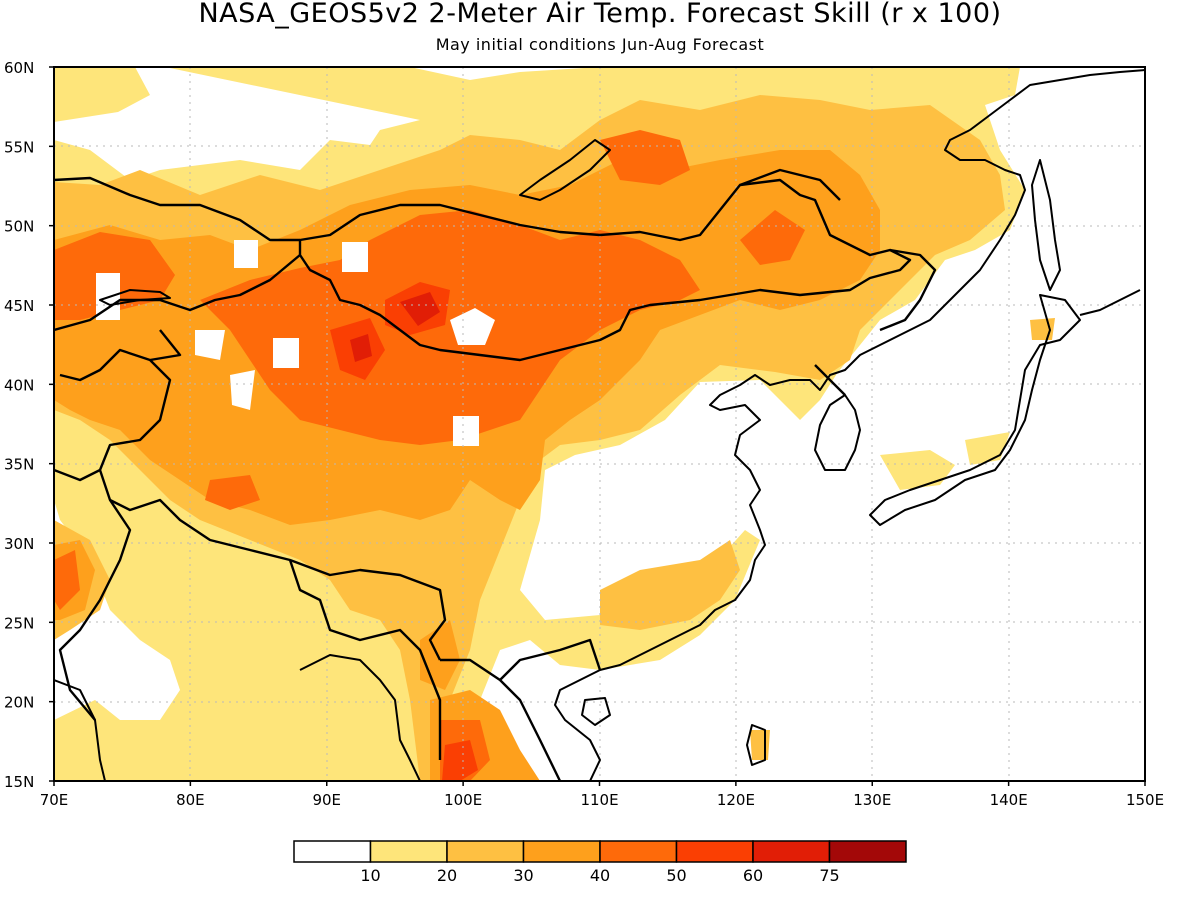 This screenshot has height=900, width=1200. Describe the element at coordinates (19, 544) in the screenshot. I see `lat-tick-label: 30N` at that location.